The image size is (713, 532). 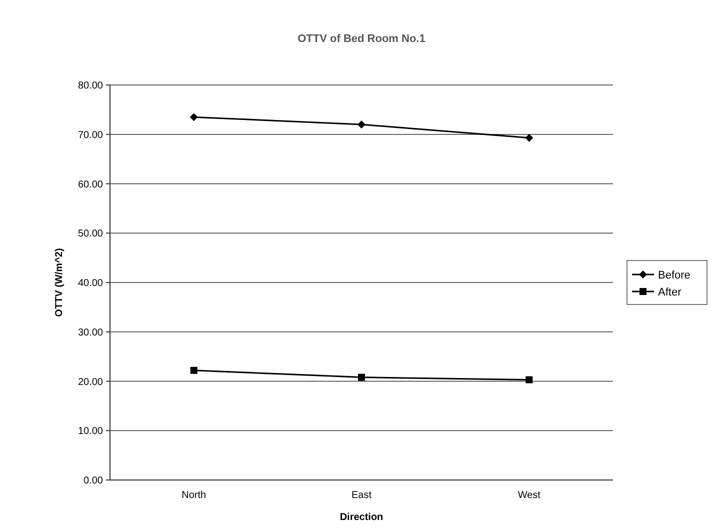 What do you see at coordinates (361, 495) in the screenshot?
I see `x-tick-label: East` at bounding box center [361, 495].